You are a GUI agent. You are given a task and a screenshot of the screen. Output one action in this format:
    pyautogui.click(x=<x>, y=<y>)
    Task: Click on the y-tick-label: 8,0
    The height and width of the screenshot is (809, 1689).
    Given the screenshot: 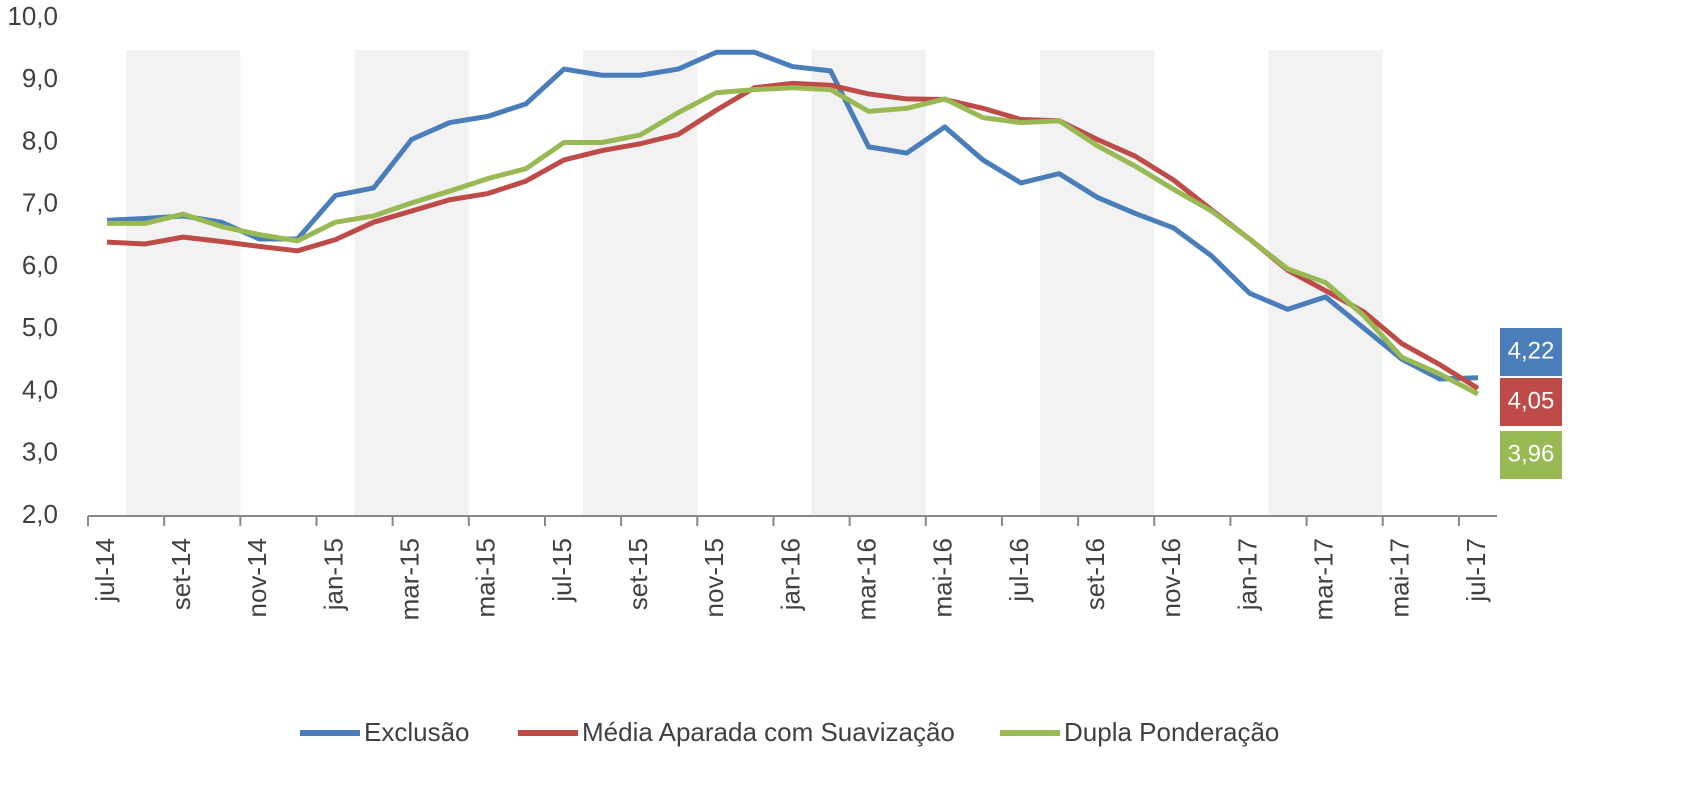 What is the action you would take?
    pyautogui.click(x=40, y=140)
    